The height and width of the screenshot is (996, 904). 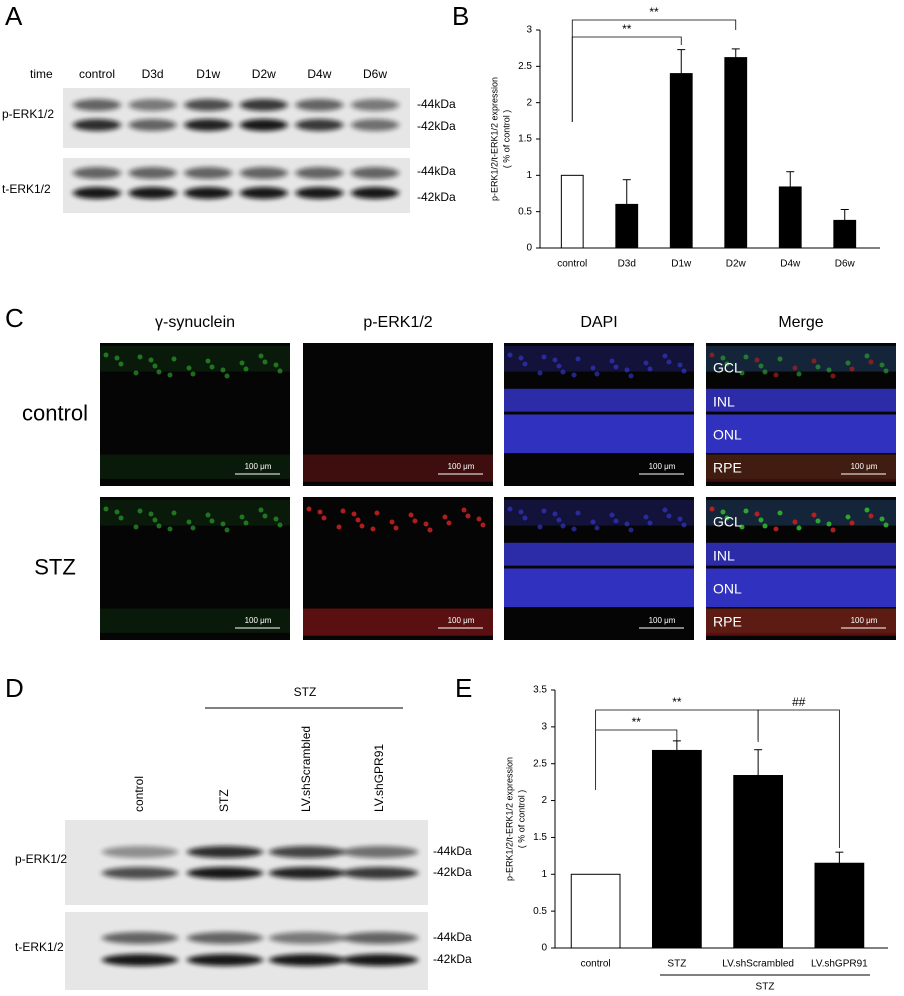 What do you see at coordinates (525, 66) in the screenshot?
I see `y-tick-label: 2.5` at bounding box center [525, 66].